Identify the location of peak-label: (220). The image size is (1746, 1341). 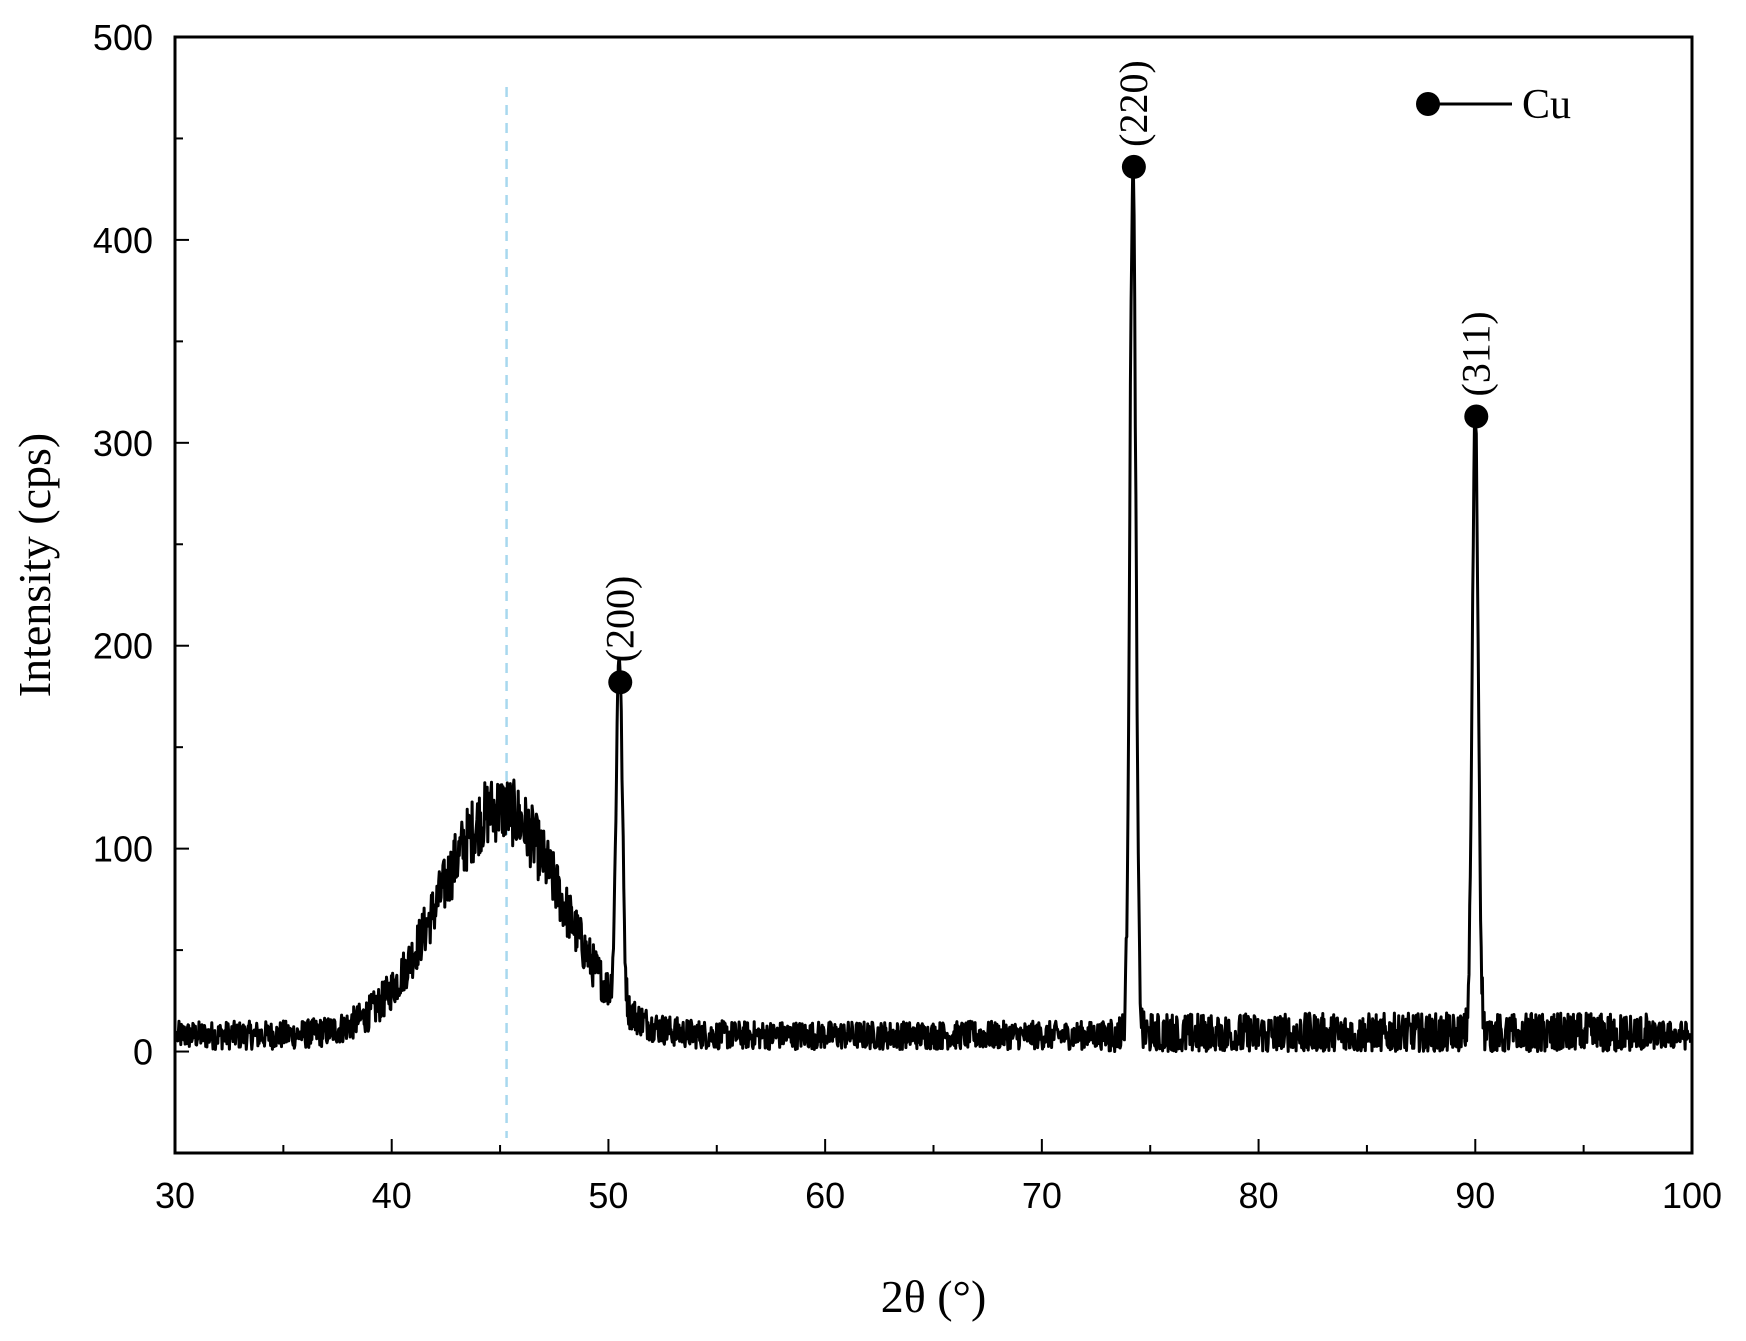
(1133, 103).